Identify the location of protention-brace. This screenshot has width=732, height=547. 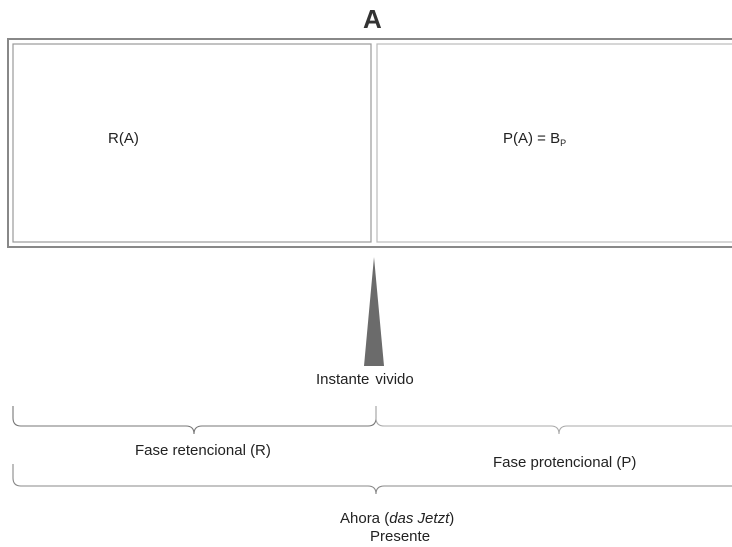
(553, 420).